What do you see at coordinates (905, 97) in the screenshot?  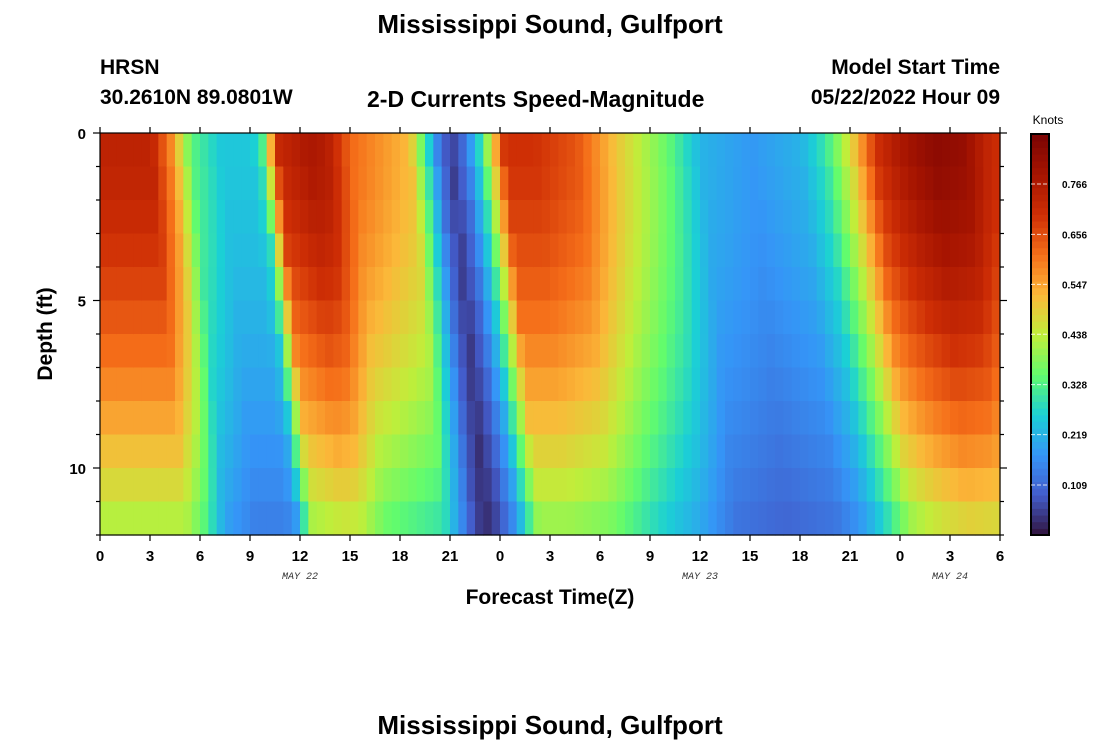 I see `model-start-value: 05/22/2022 Hour 09` at bounding box center [905, 97].